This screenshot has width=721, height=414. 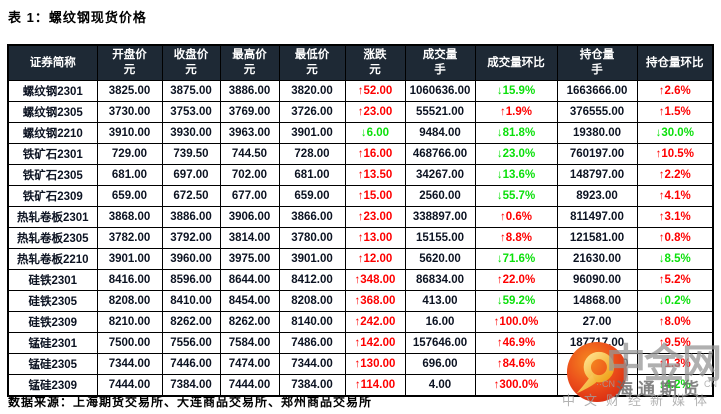 What do you see at coordinates (249, 301) in the screenshot?
I see `cell-high: 8454.00` at bounding box center [249, 301].